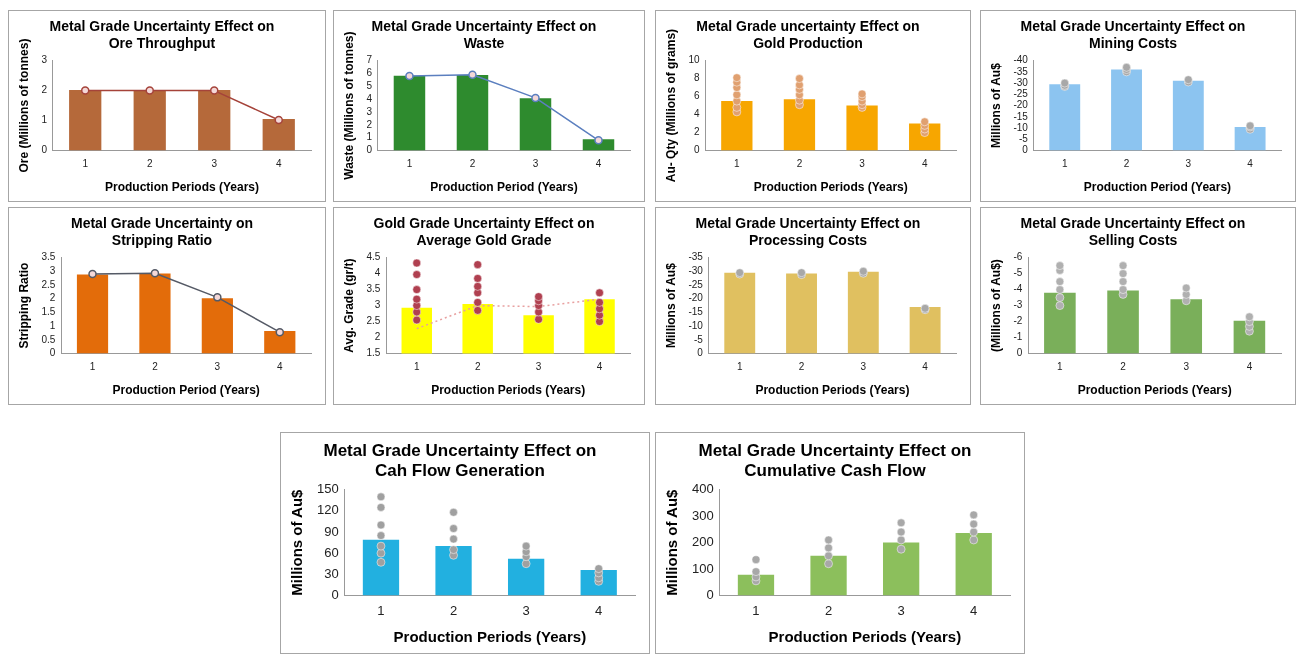  What do you see at coordinates (696, 78) in the screenshot?
I see `y-tick-label: 8` at bounding box center [696, 78].